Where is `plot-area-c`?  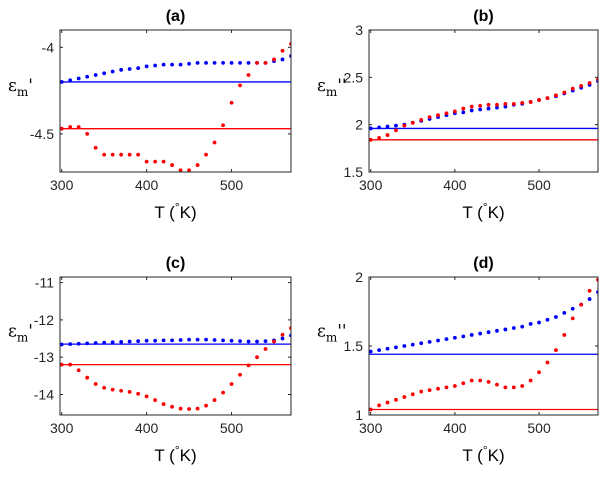
plot-area-c is located at coordinates (175, 346).